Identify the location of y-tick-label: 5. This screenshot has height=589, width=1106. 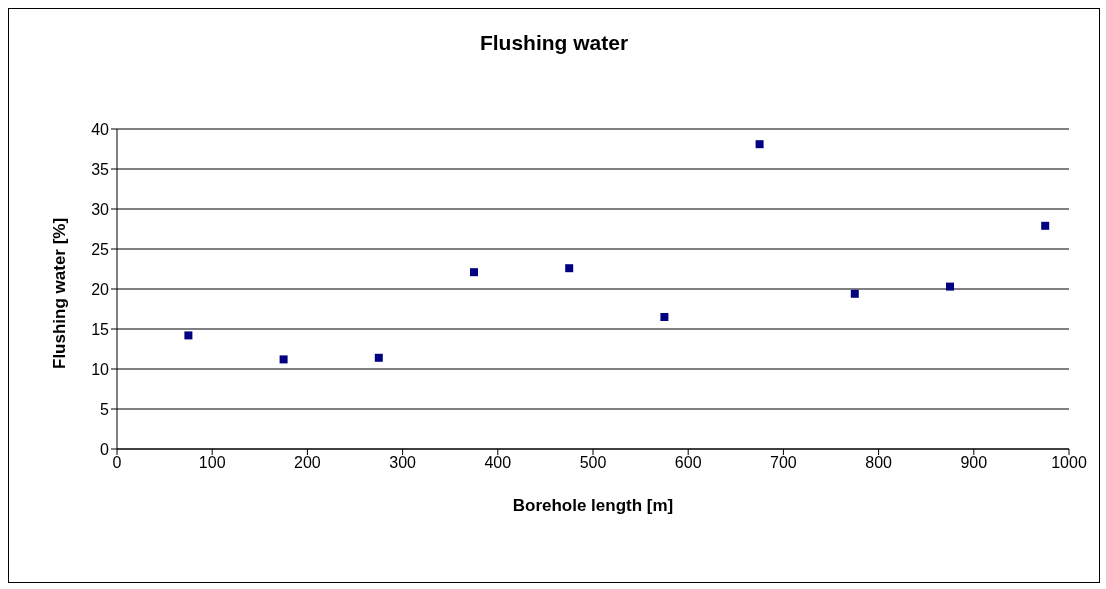
(105, 409).